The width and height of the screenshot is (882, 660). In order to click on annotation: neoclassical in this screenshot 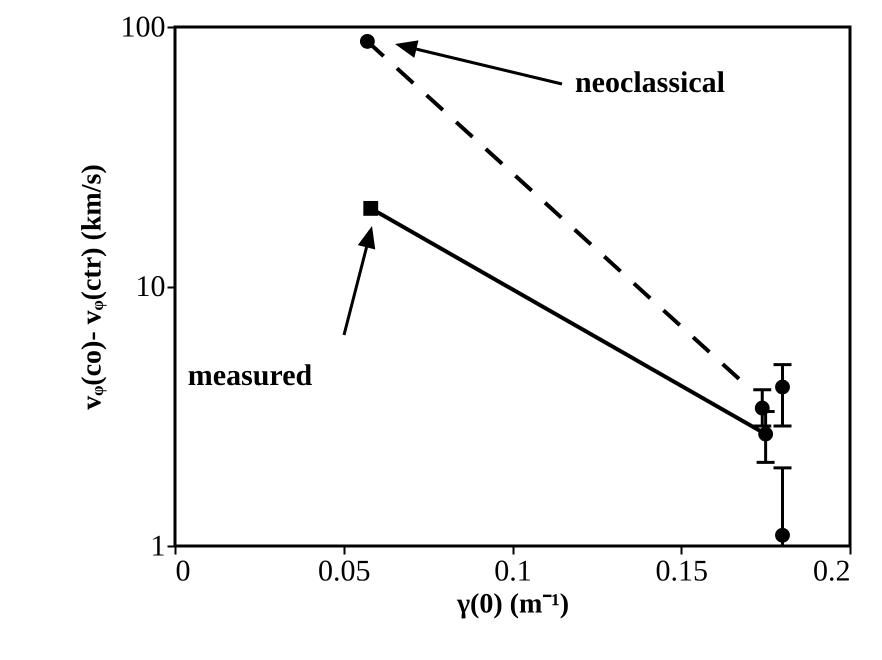, I will do `click(650, 82)`.